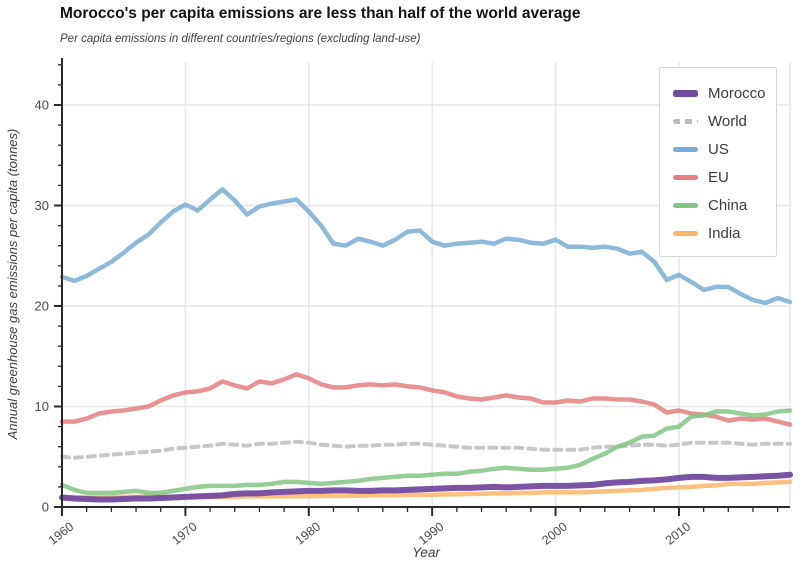 This screenshot has width=800, height=572. Describe the element at coordinates (685, 149) in the screenshot. I see `legend-swatch-us` at that location.